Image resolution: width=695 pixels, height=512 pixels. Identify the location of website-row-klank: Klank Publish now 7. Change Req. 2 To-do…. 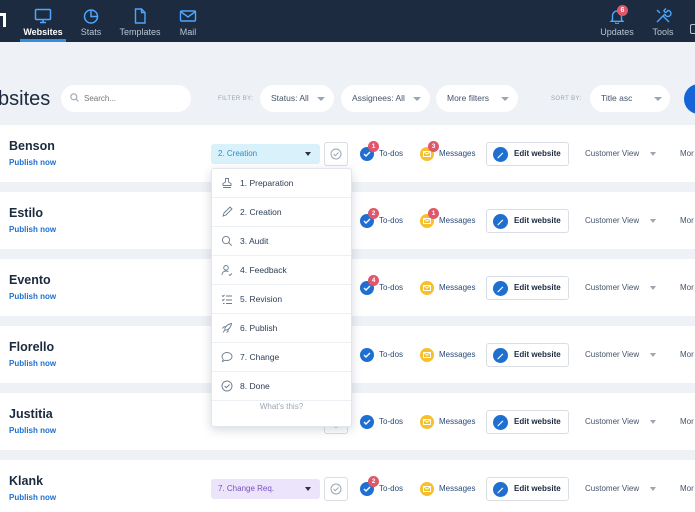
(347, 486).